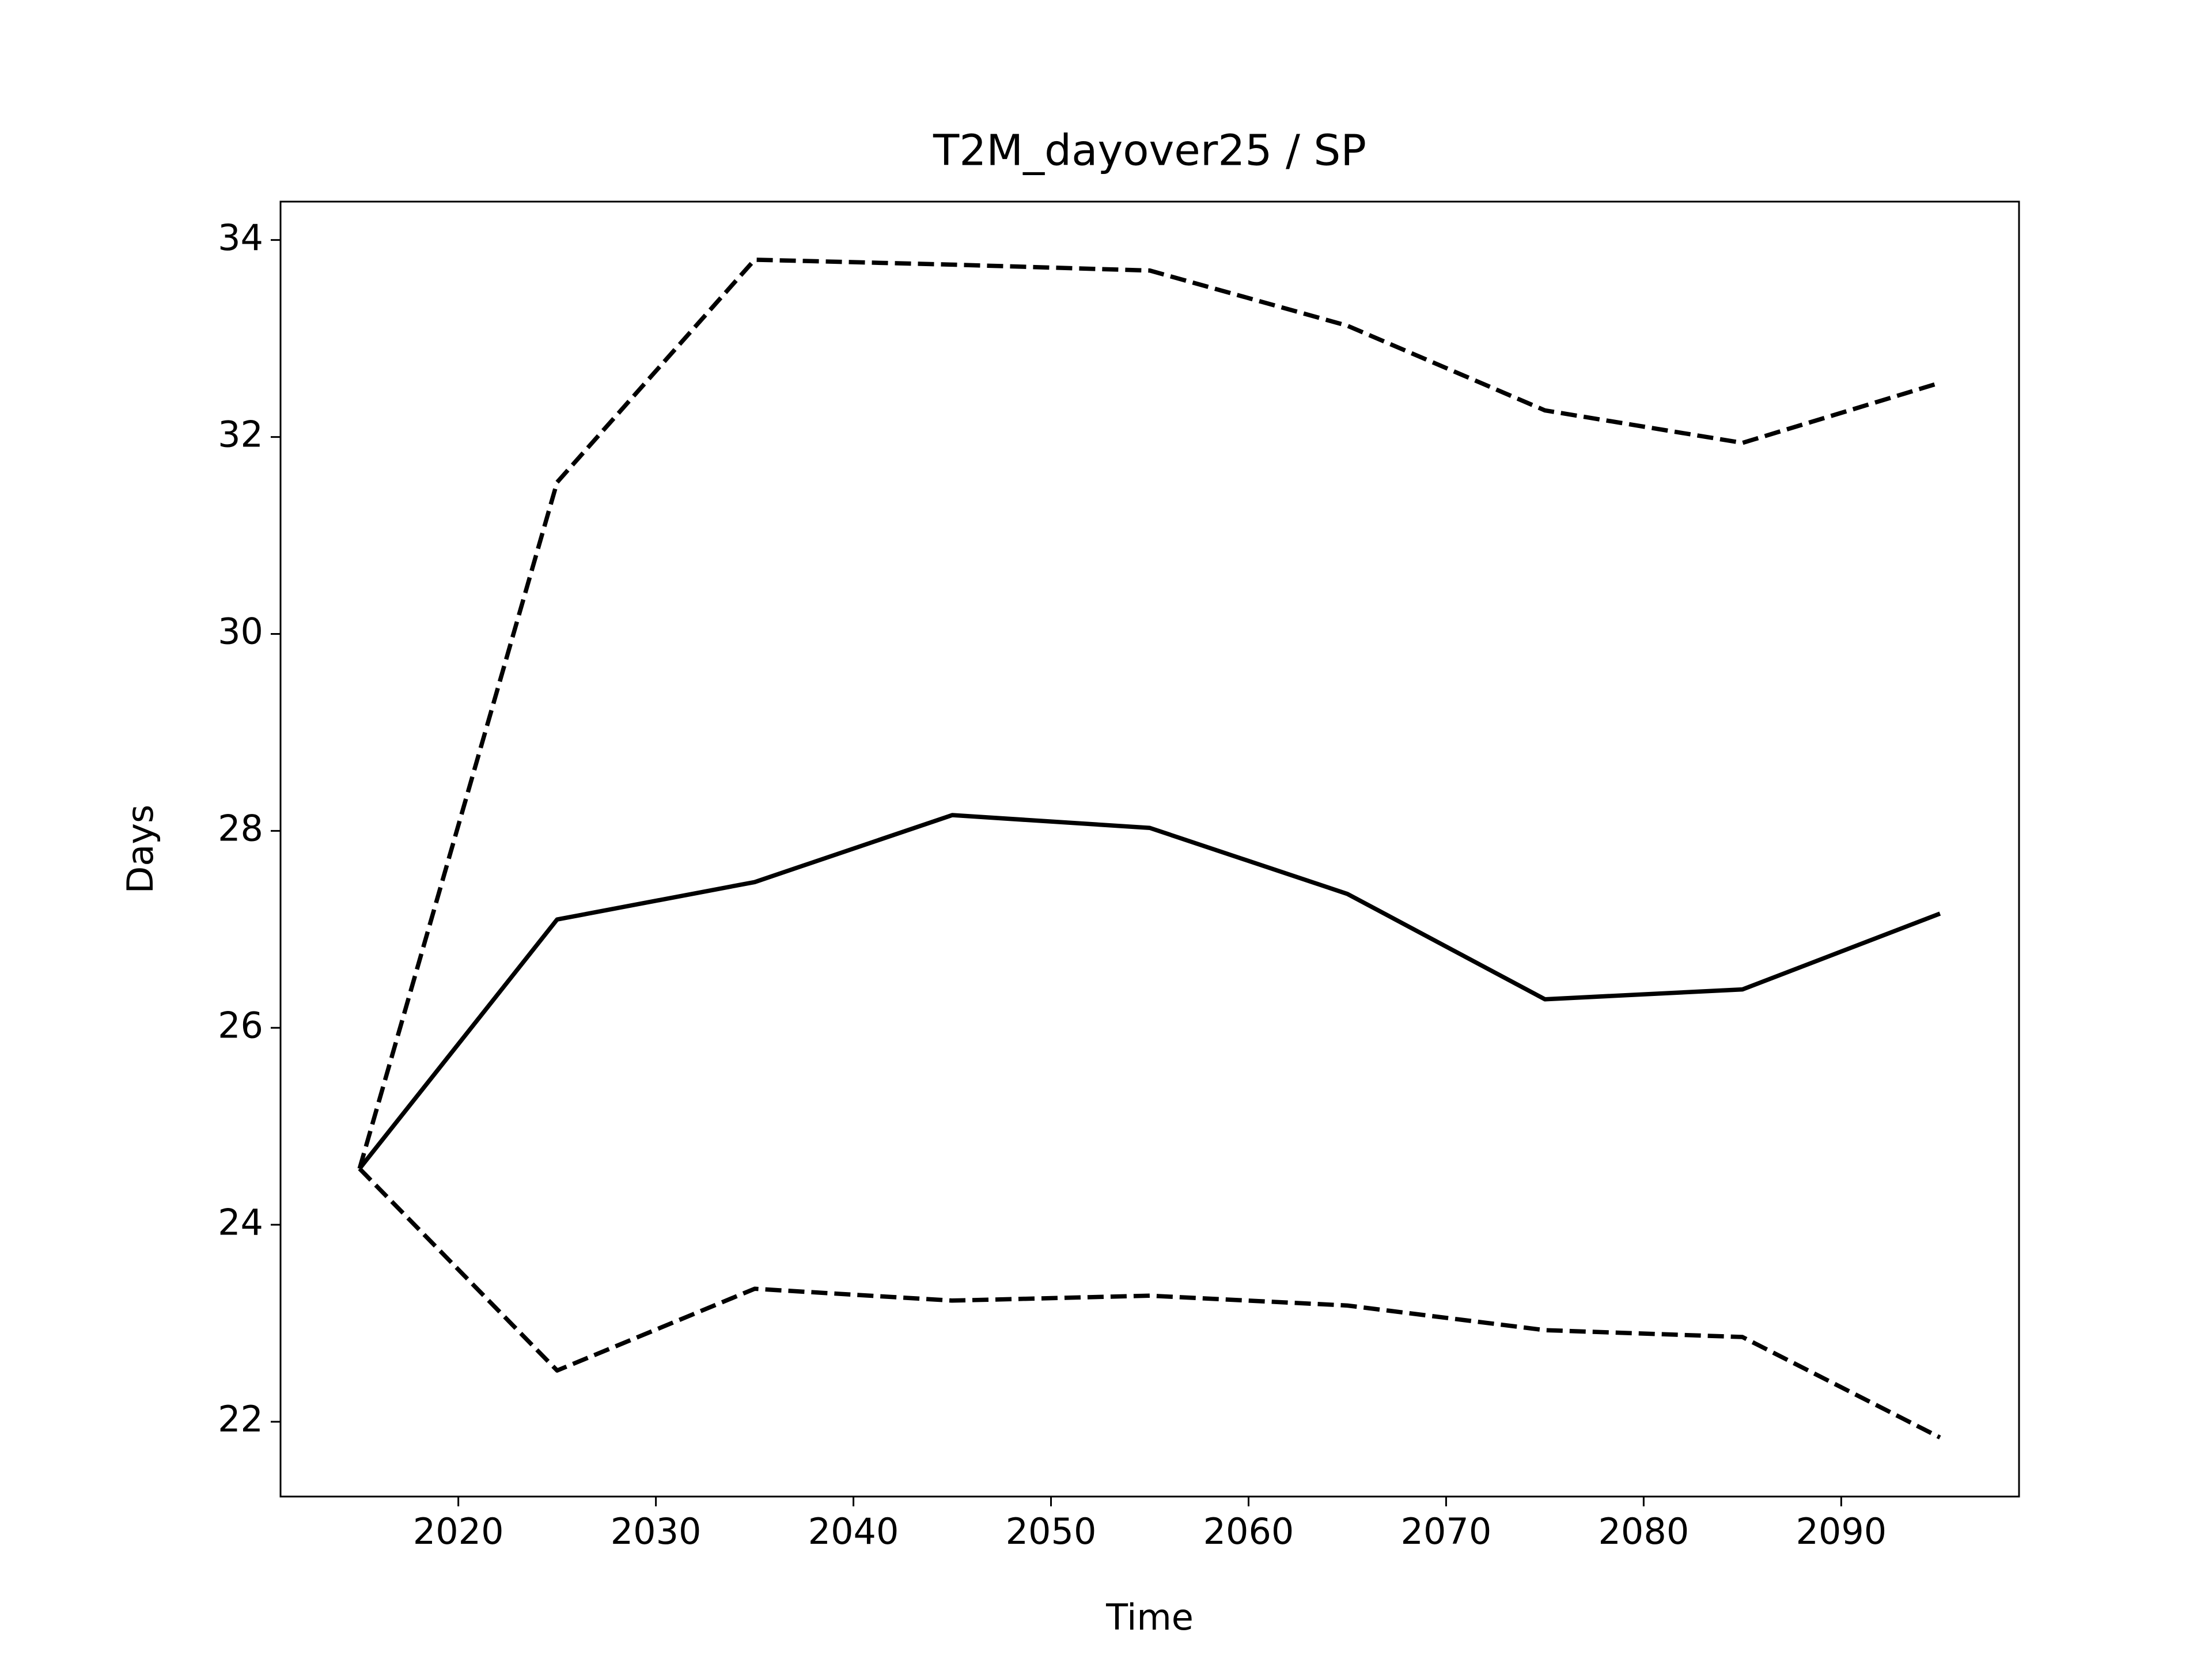 The height and width of the screenshot is (1659, 2212). Describe the element at coordinates (240, 1222) in the screenshot. I see `y-tick-label: 24` at that location.